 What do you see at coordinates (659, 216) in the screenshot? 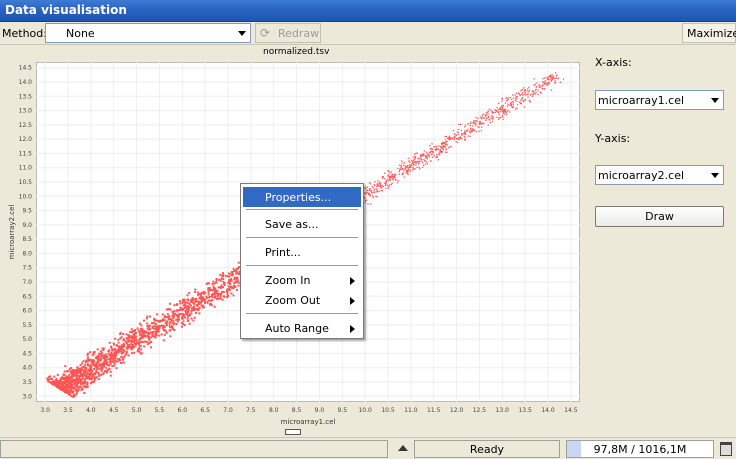
I see `draw-button: Draw` at bounding box center [659, 216].